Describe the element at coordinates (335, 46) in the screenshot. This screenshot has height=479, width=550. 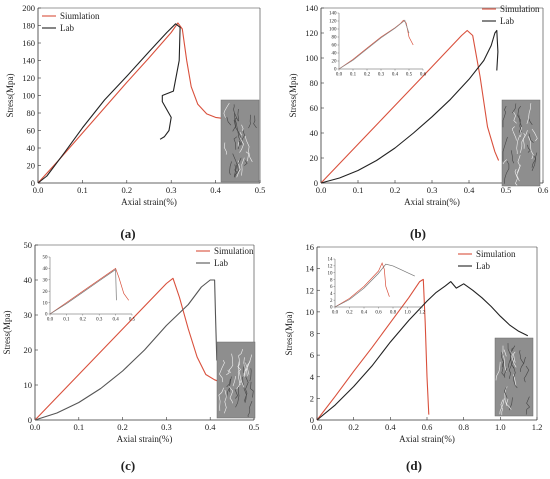
I see `inset-y-tick-label: 60` at that location.